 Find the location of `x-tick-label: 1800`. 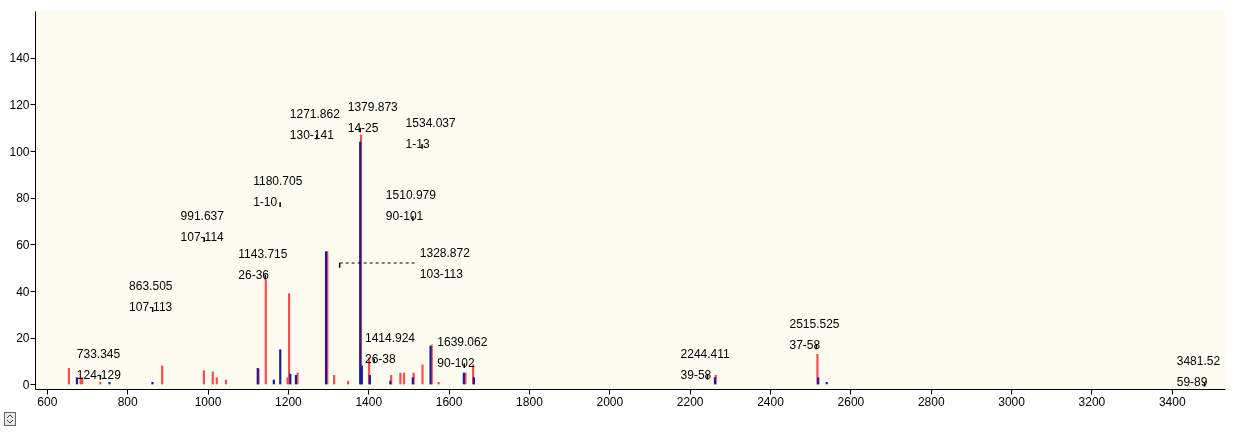

x-tick-label: 1800 is located at coordinates (530, 401).